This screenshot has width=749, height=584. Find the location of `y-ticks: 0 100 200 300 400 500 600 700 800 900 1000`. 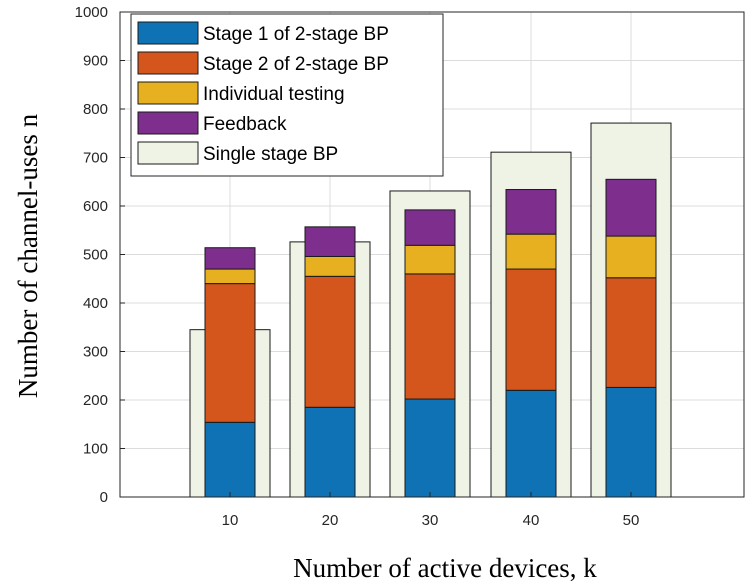

y-ticks: 0 100 200 300 400 500 600 700 800 900 1000 is located at coordinates (100, 255).